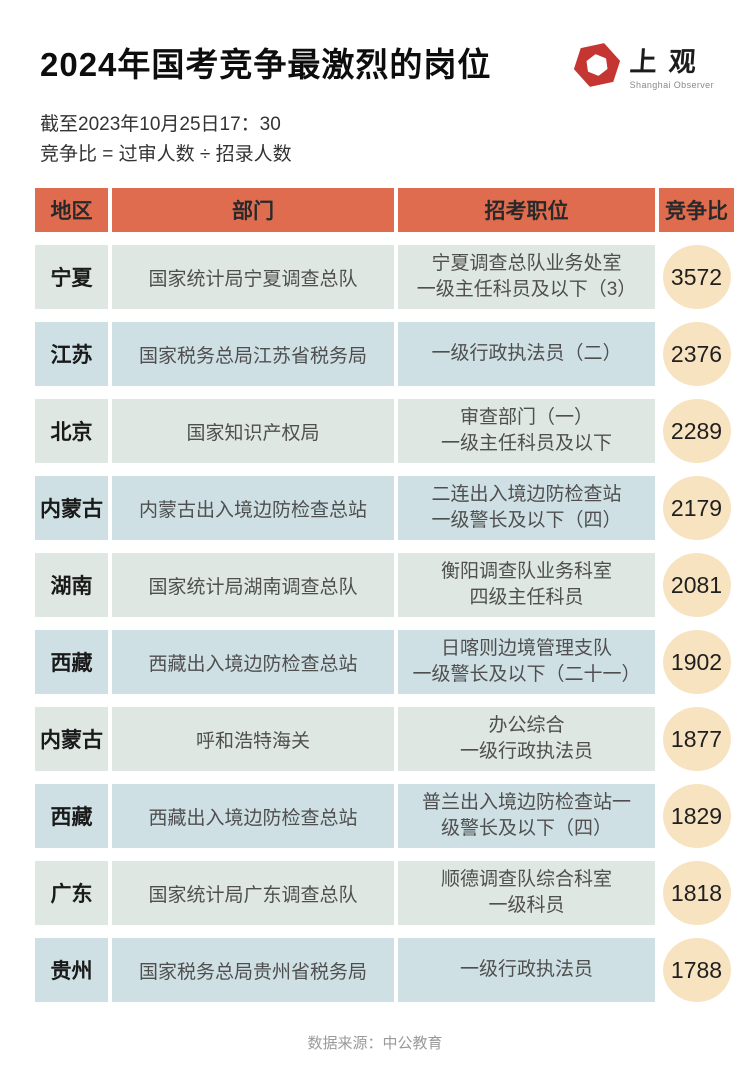 This screenshot has height=1087, width=750. I want to click on department-cell: 国家税务总局贵州省税务局, so click(253, 970).